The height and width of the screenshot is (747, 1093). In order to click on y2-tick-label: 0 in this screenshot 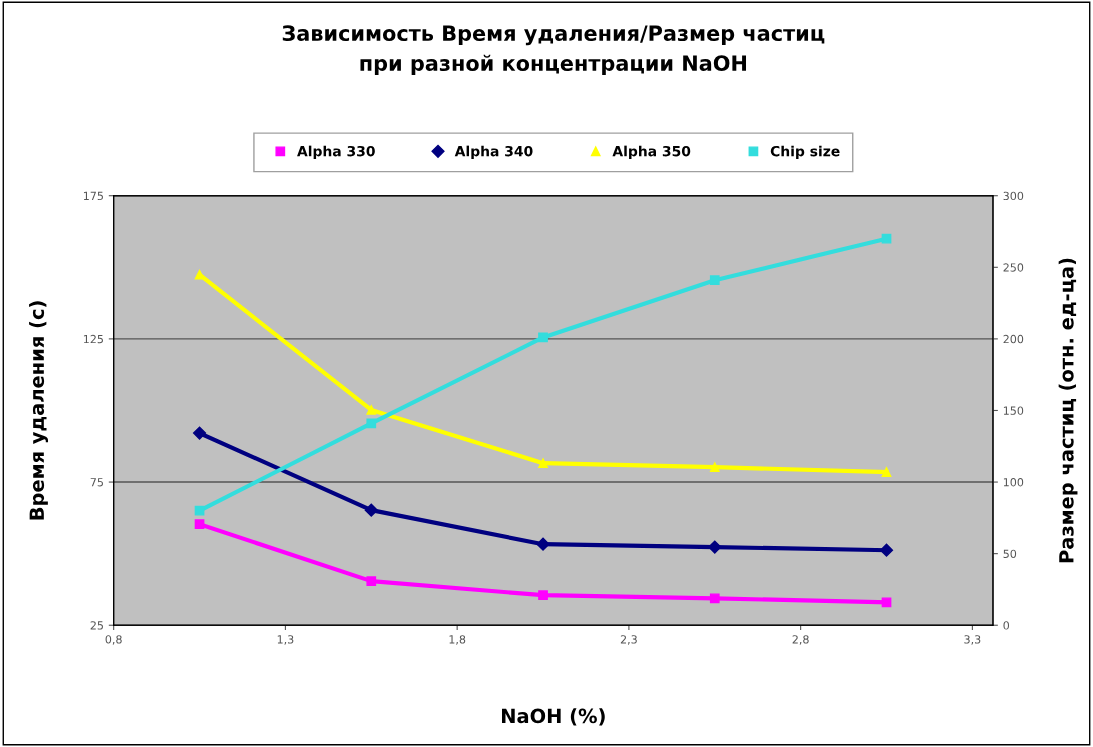, I will do `click(1006, 625)`.